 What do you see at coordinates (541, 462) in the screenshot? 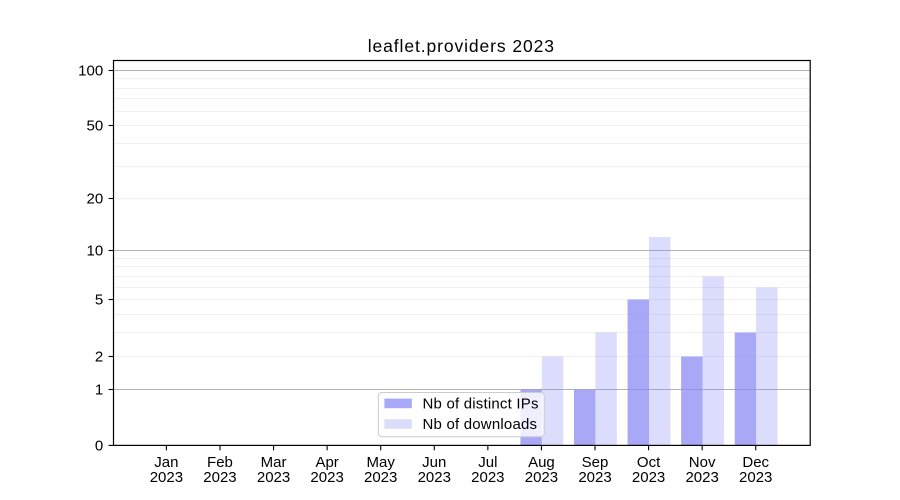
I see `svg-text: Aug` at bounding box center [541, 462].